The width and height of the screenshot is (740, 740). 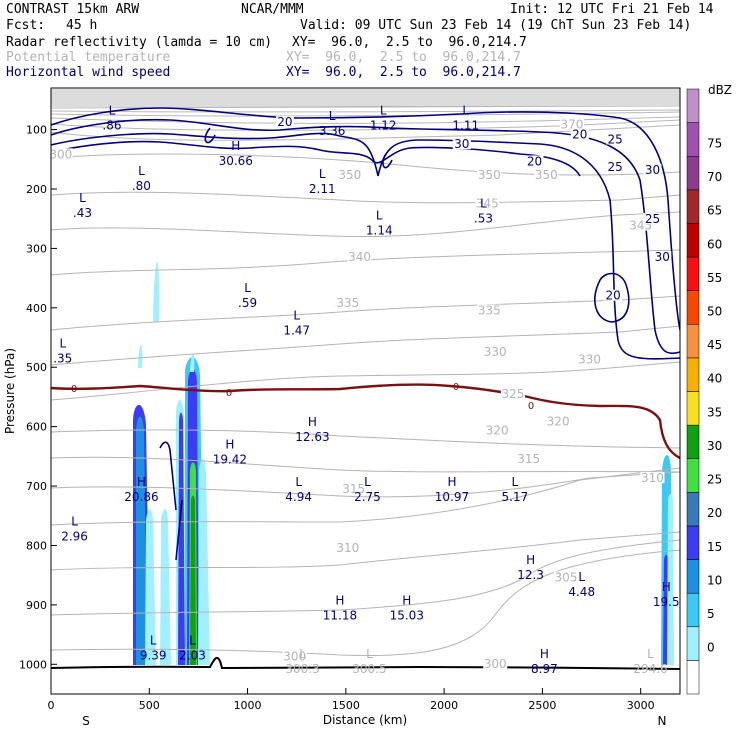 What do you see at coordinates (322, 189) in the screenshot?
I see `extremum-value: 2.11` at bounding box center [322, 189].